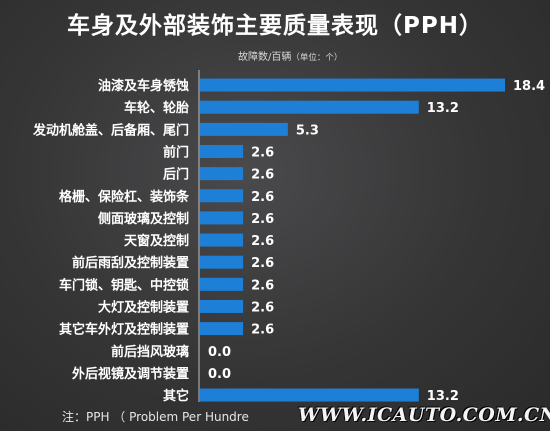 Image resolution: width=550 pixels, height=431 pixels. I want to click on category-label: 前后雨刮及控制装置, so click(130, 263).